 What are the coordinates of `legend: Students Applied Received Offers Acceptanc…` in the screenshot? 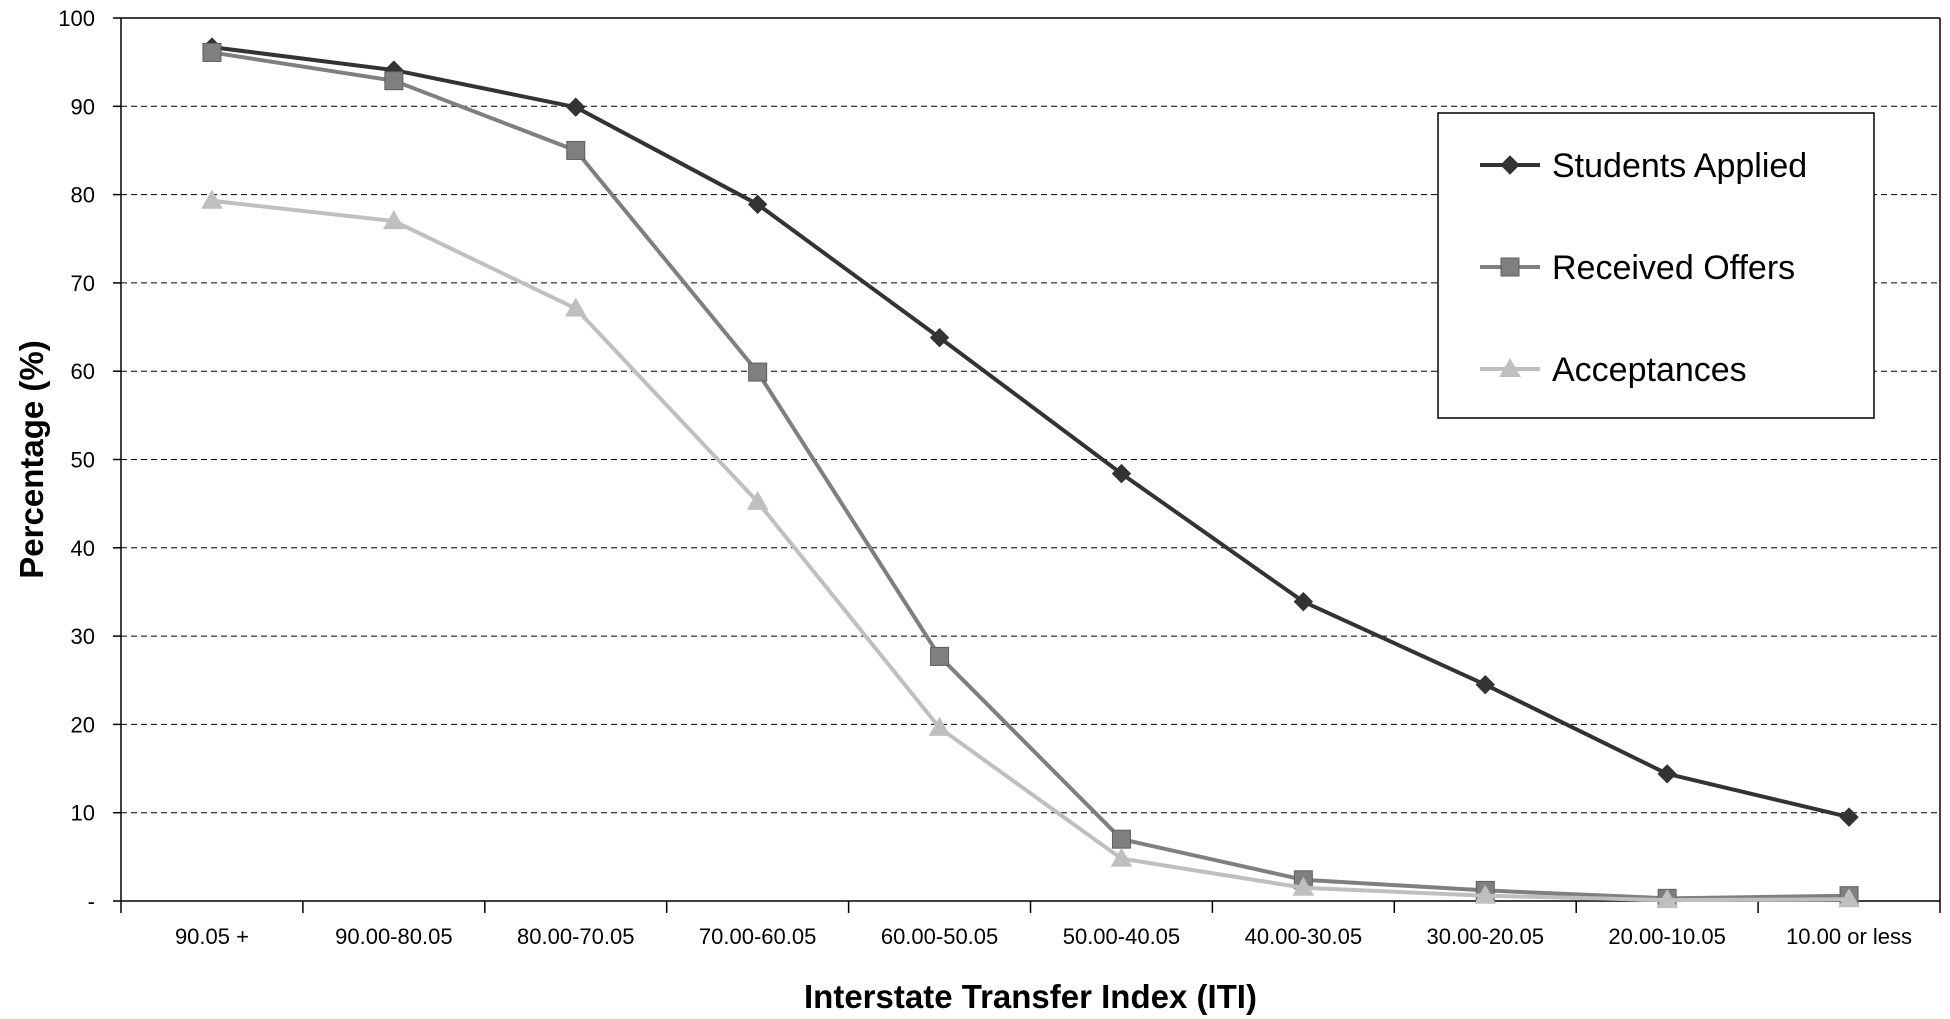 It's located at (1656, 265).